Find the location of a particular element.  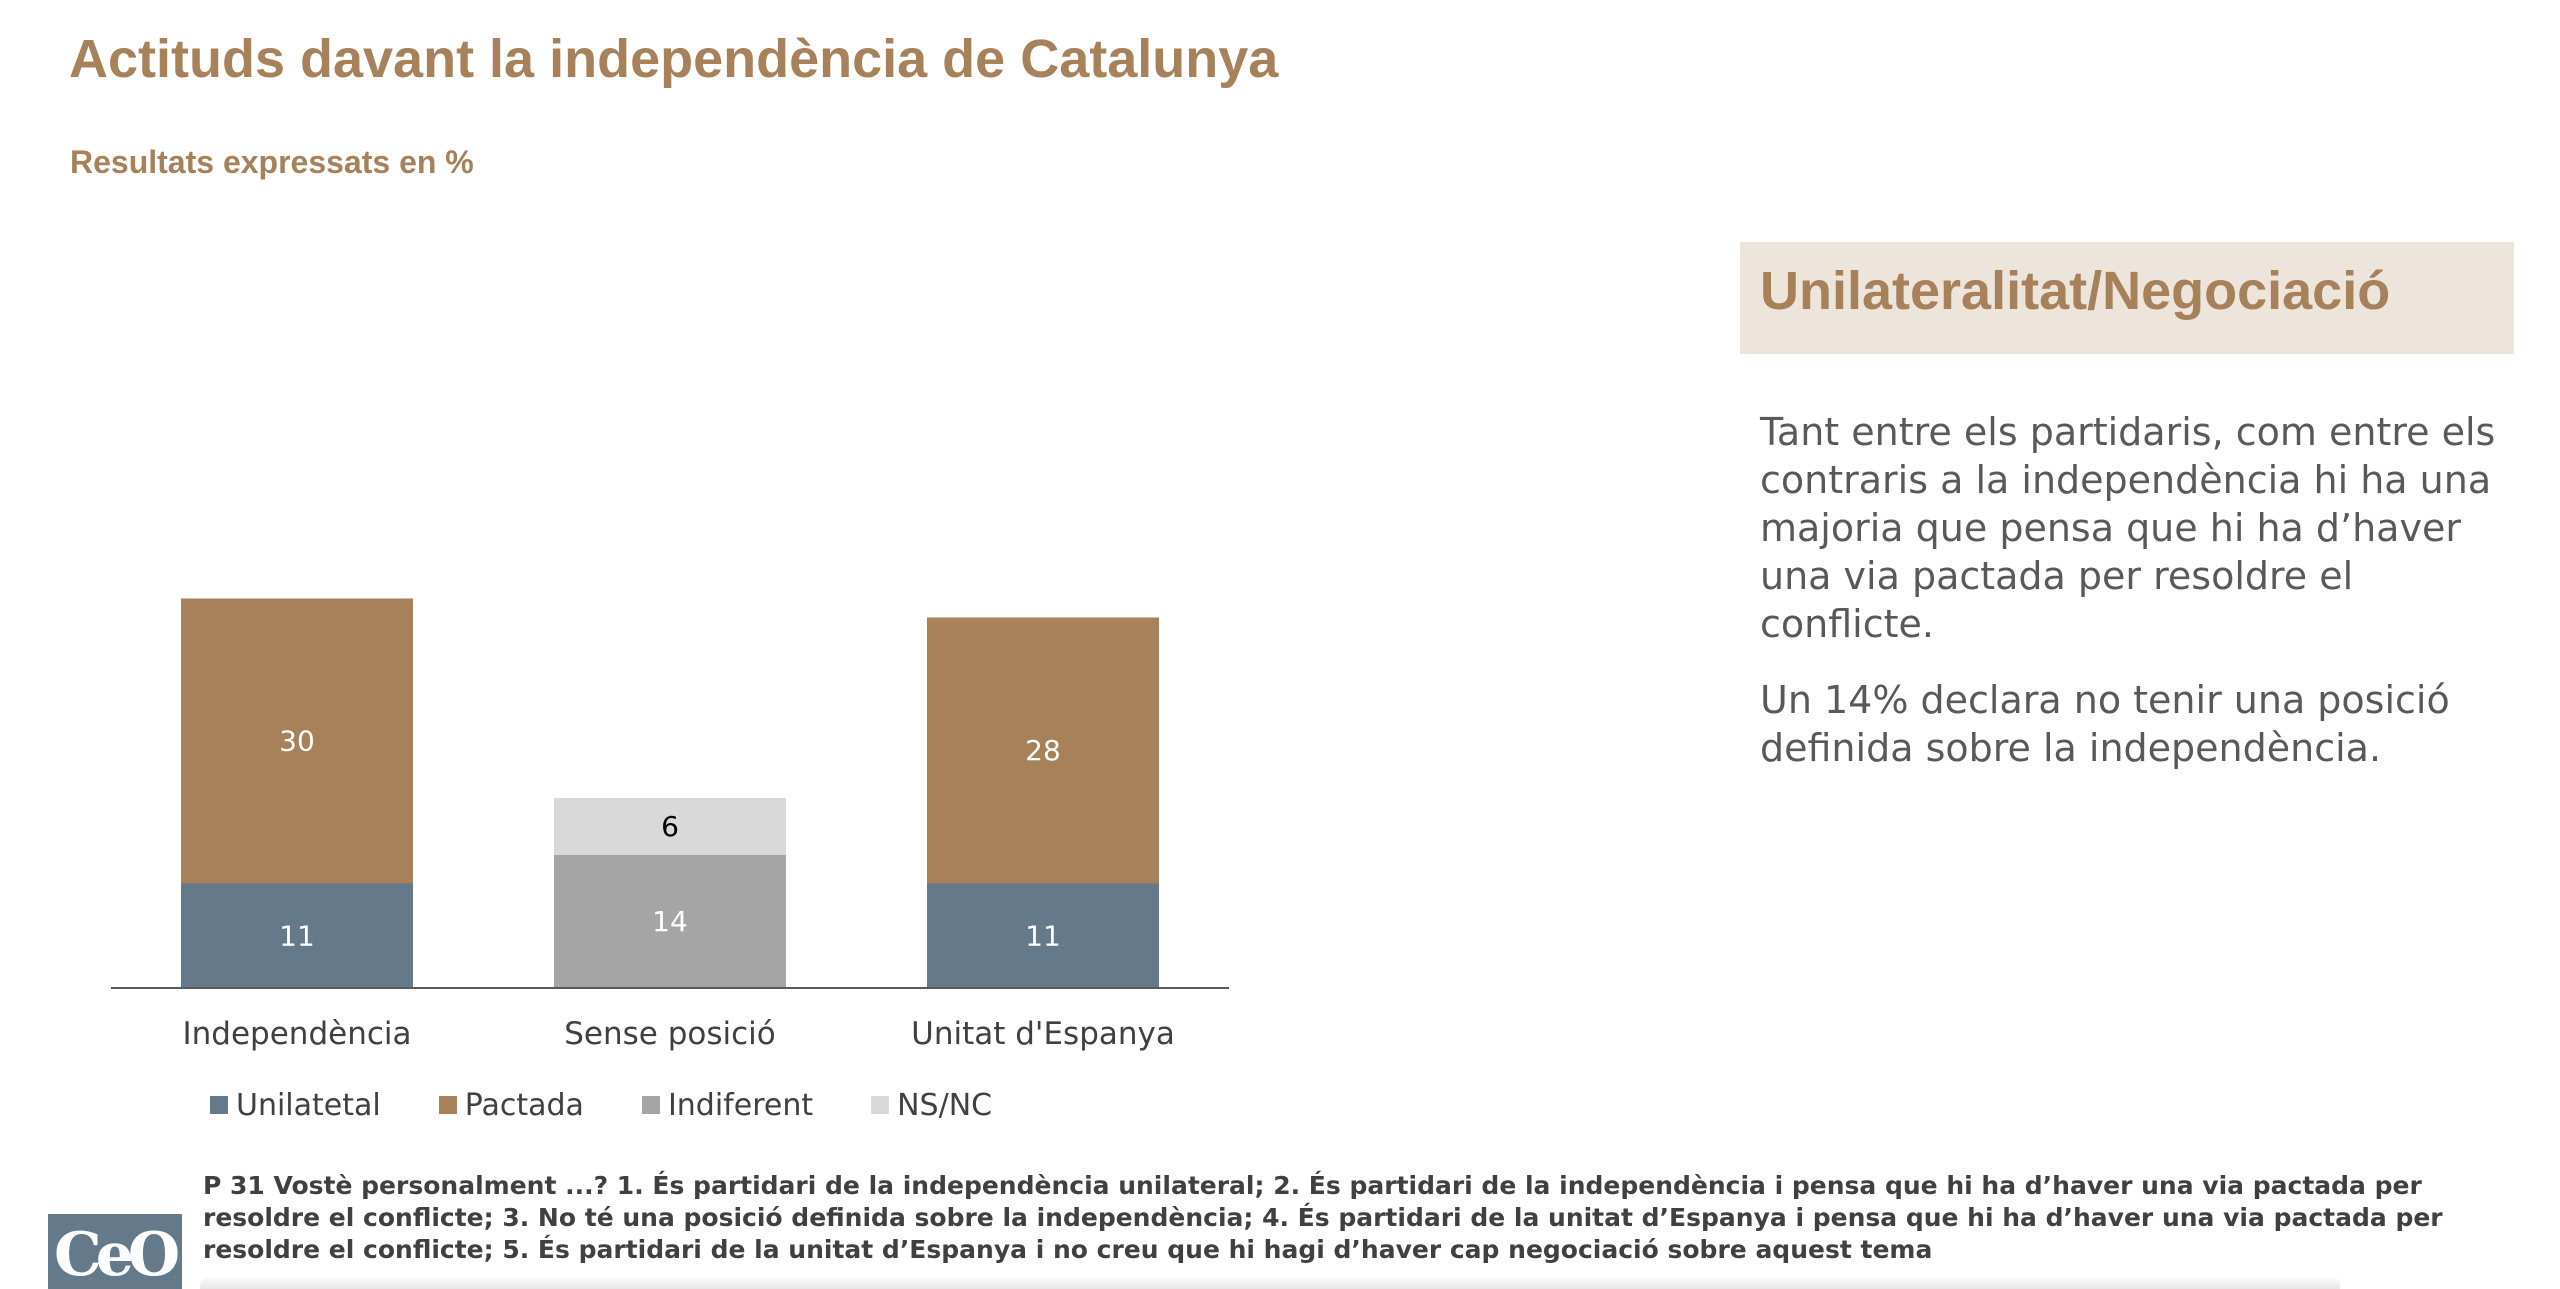

category-label: Sense posició is located at coordinates (670, 1034).